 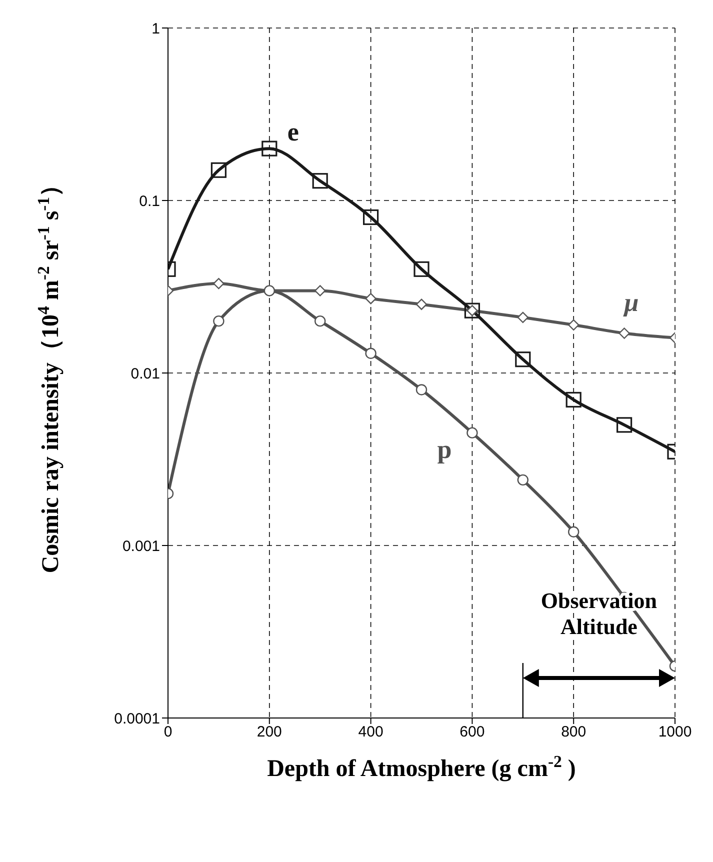 I want to click on x-tick-label: 400, so click(x=371, y=732).